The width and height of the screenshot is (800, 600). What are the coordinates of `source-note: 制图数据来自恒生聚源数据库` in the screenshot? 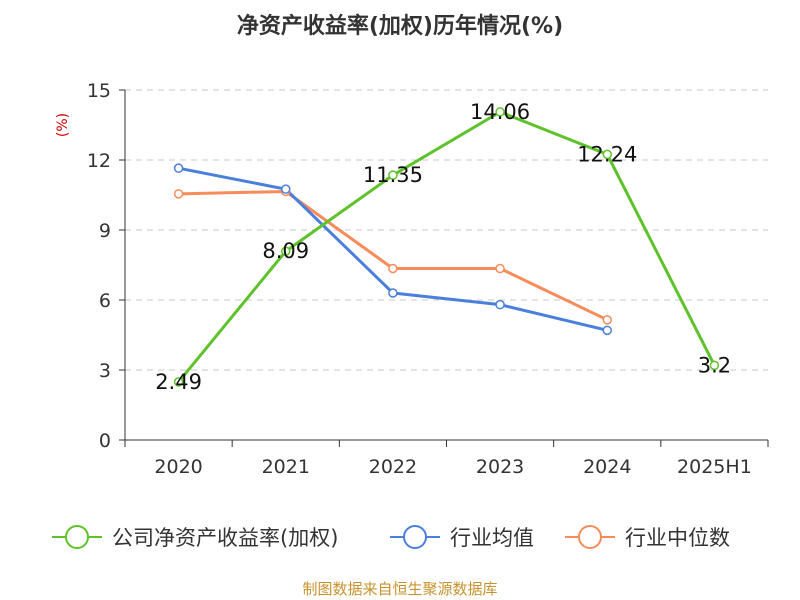 It's located at (400, 589).